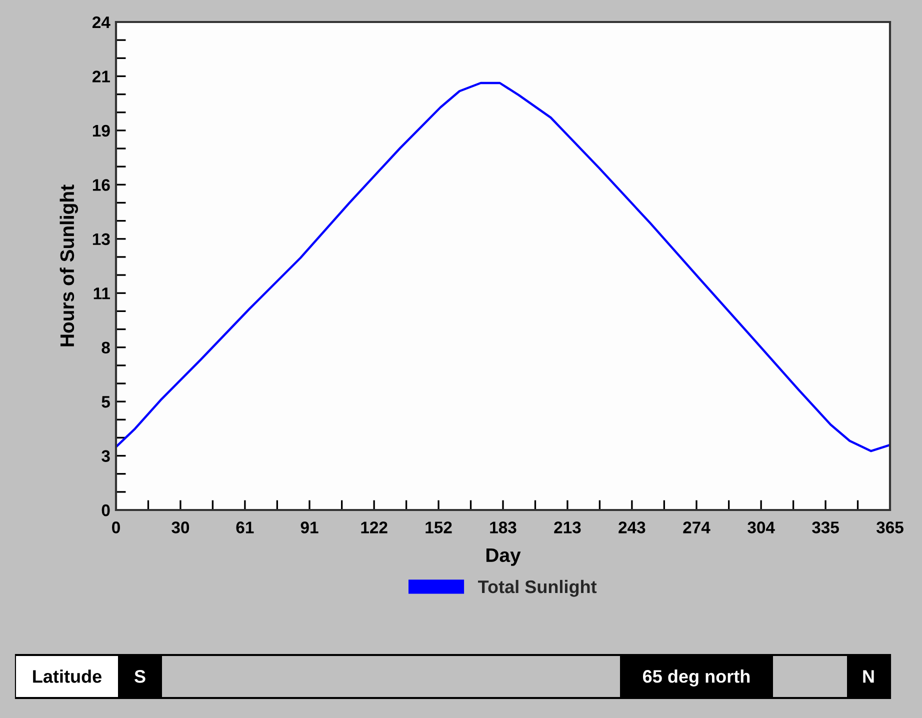  Describe the element at coordinates (696, 528) in the screenshot. I see `x-tick-label: 274` at that location.